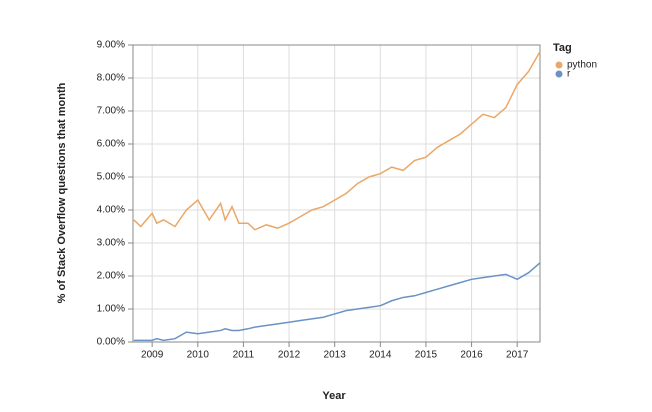 The image size is (652, 412). Describe the element at coordinates (111, 243) in the screenshot. I see `y-tick-label: 3.00%` at that location.